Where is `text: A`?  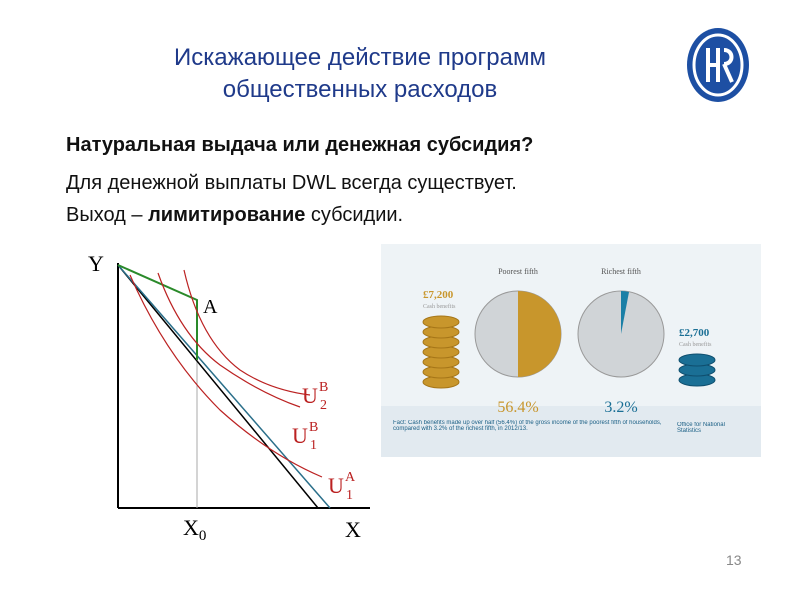
text: A is located at coordinates (350, 477).